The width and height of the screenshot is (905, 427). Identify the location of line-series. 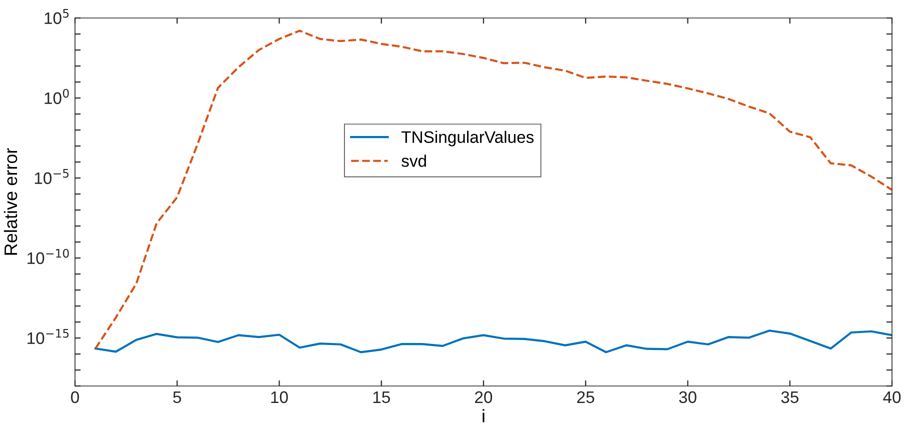
(493, 342).